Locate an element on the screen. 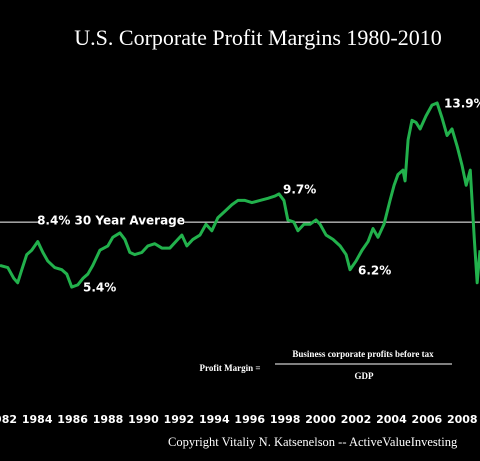  average-label-bg is located at coordinates (111, 222).